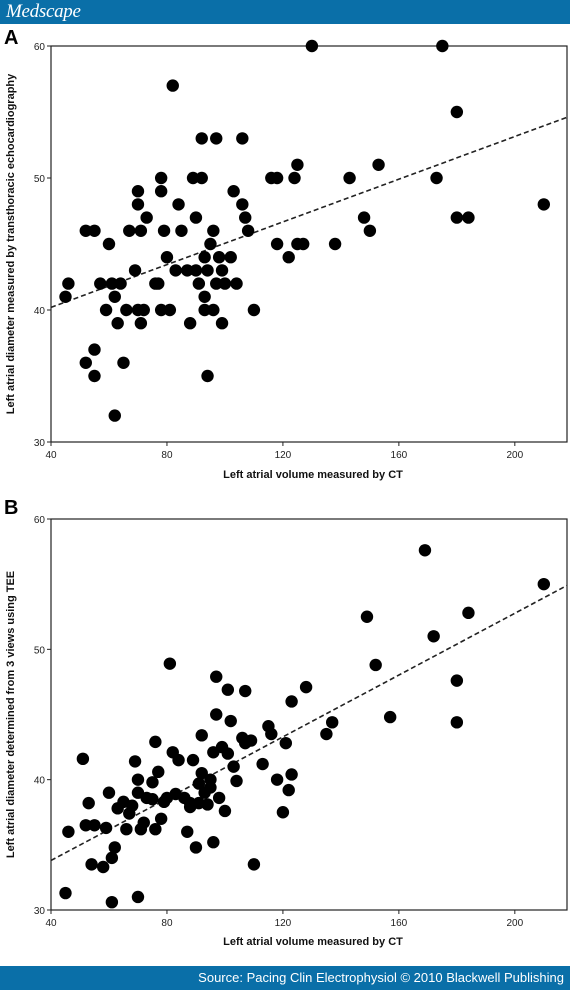 This screenshot has width=570, height=990. I want to click on x-axis-title: Left atrial volume measured by CT, so click(313, 475).